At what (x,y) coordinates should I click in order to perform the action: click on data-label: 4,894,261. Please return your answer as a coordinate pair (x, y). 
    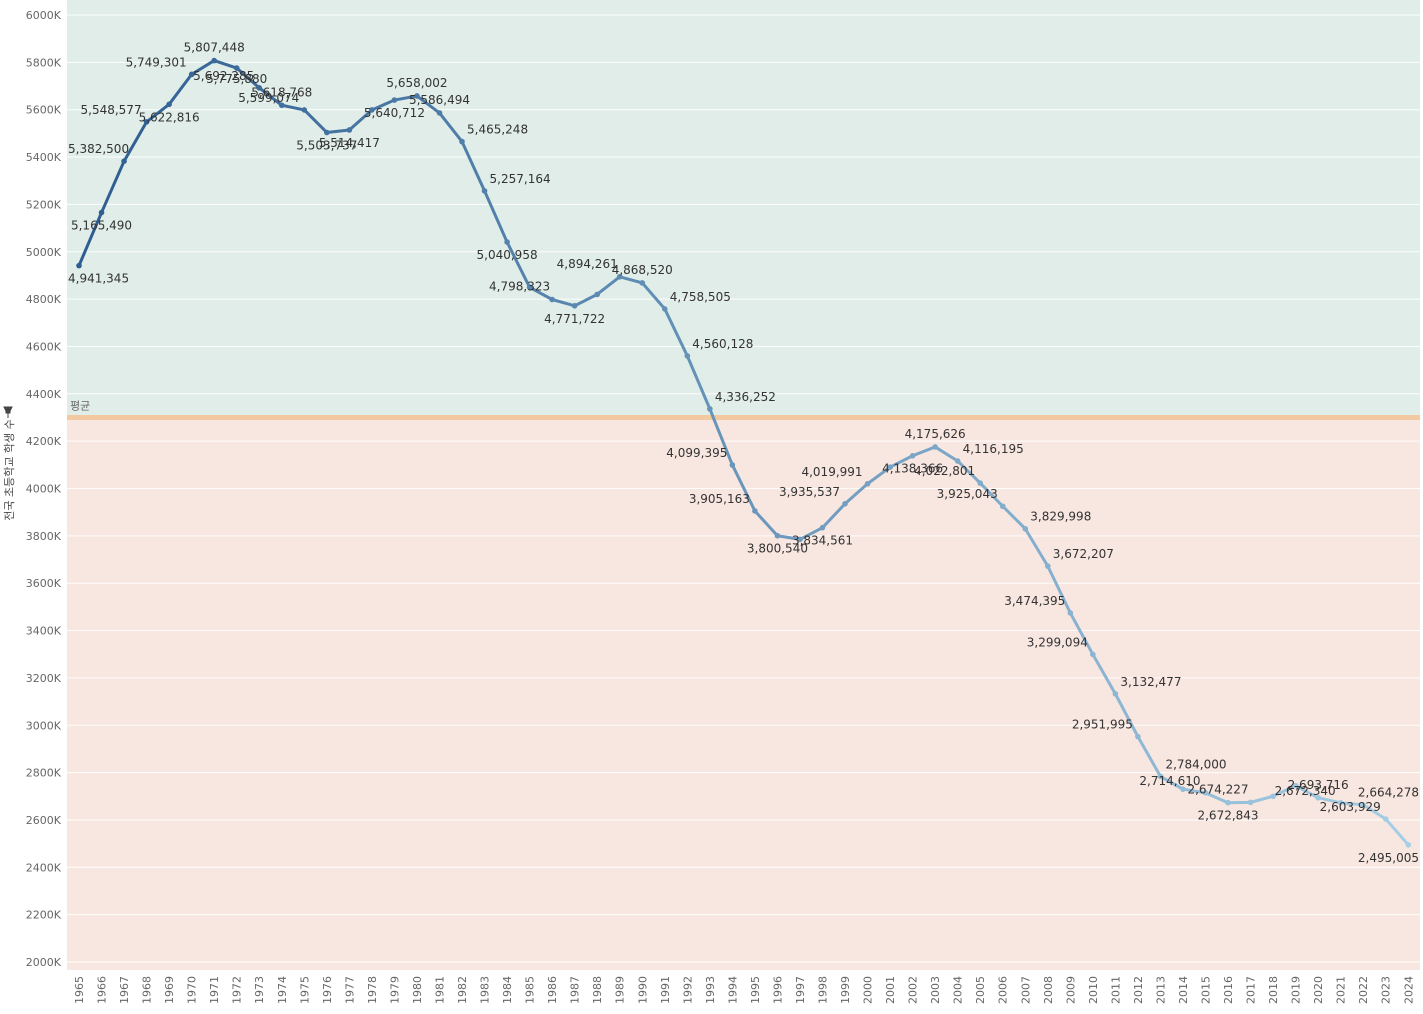
    Looking at the image, I should click on (587, 264).